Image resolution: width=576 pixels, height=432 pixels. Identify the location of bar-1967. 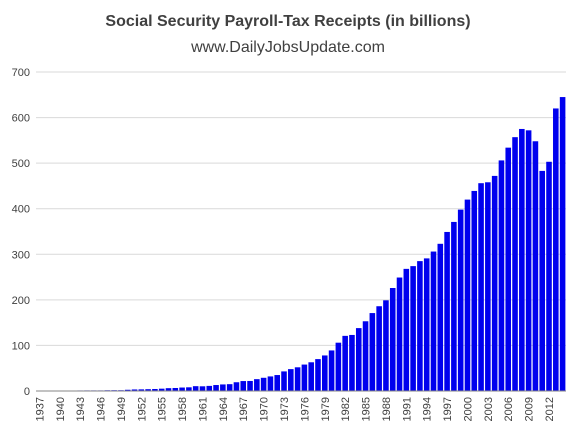
(243, 386).